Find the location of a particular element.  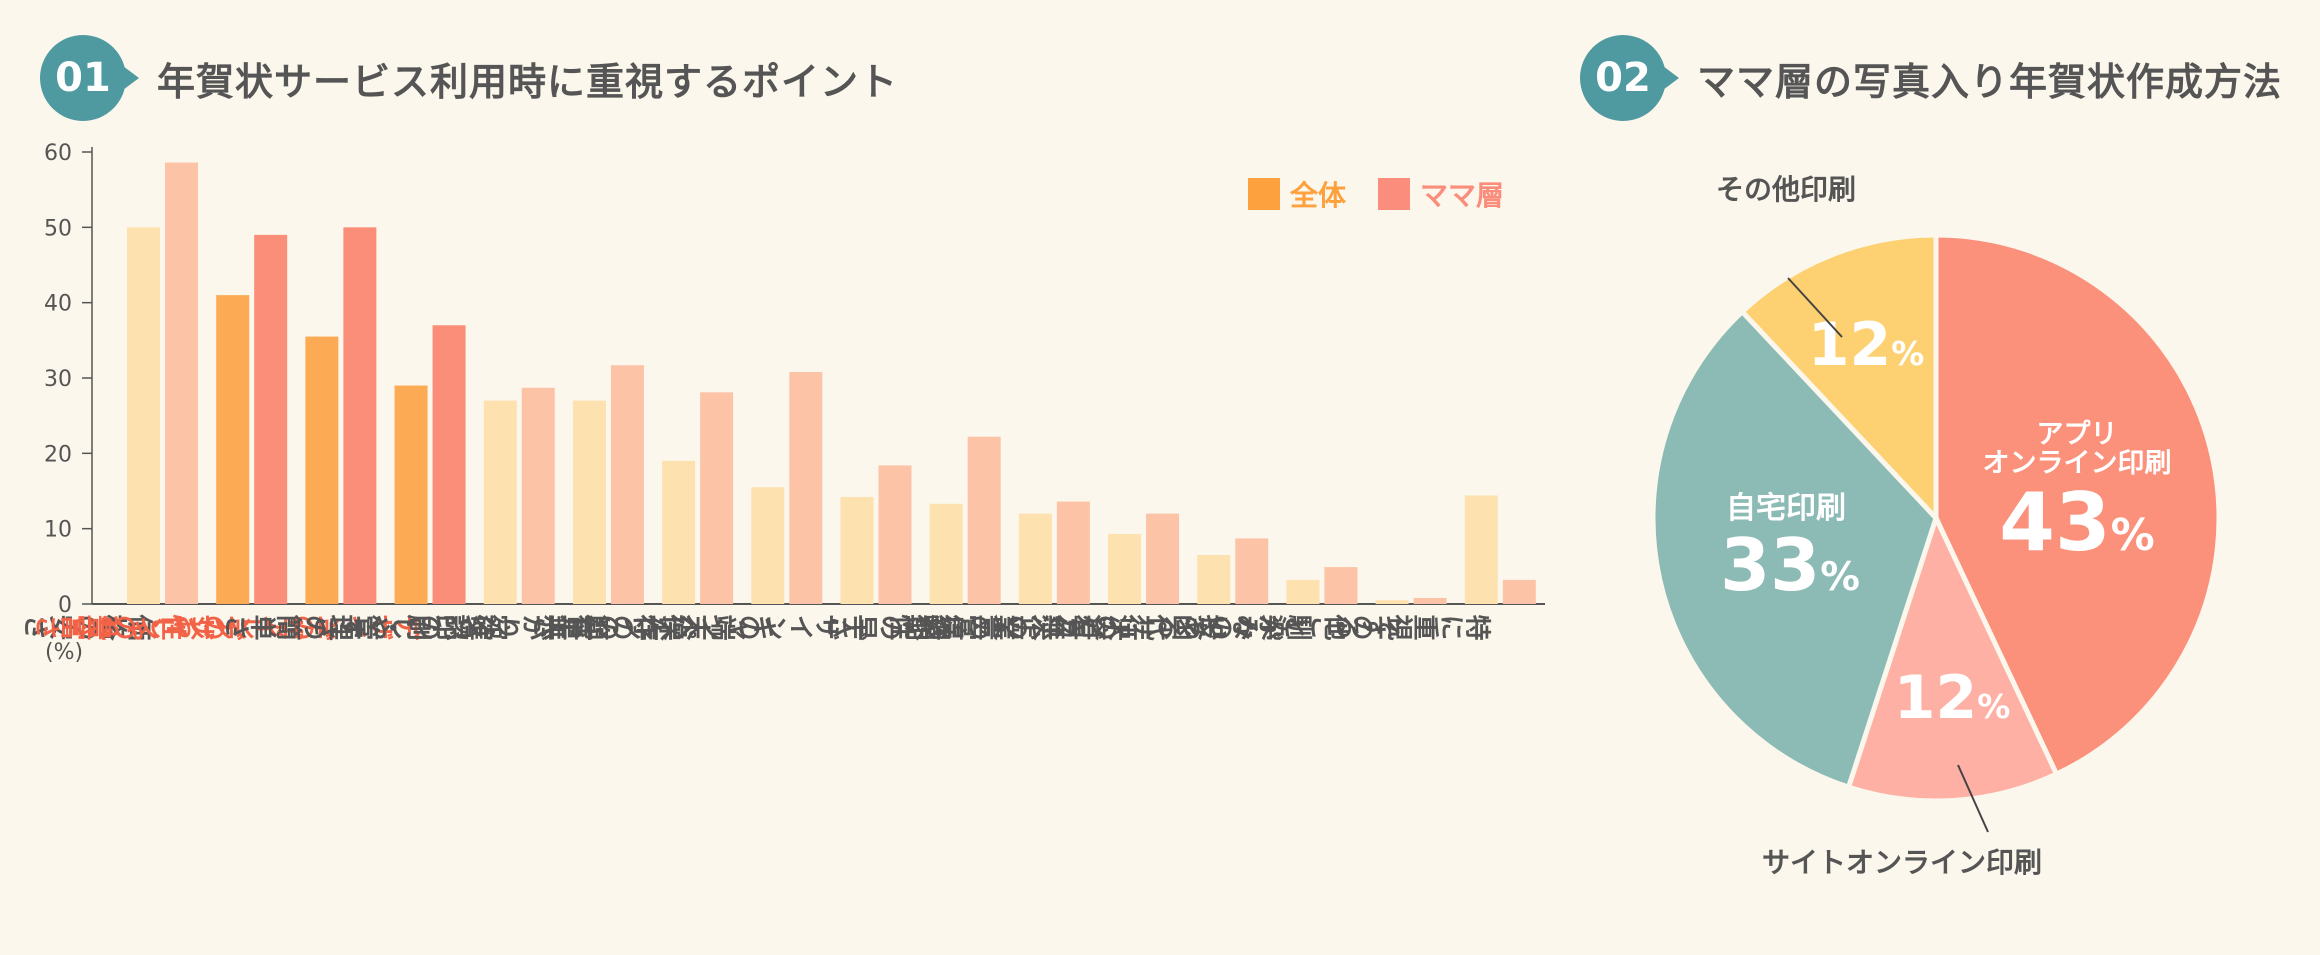

external-slice-label: その他印刷 is located at coordinates (1786, 189).